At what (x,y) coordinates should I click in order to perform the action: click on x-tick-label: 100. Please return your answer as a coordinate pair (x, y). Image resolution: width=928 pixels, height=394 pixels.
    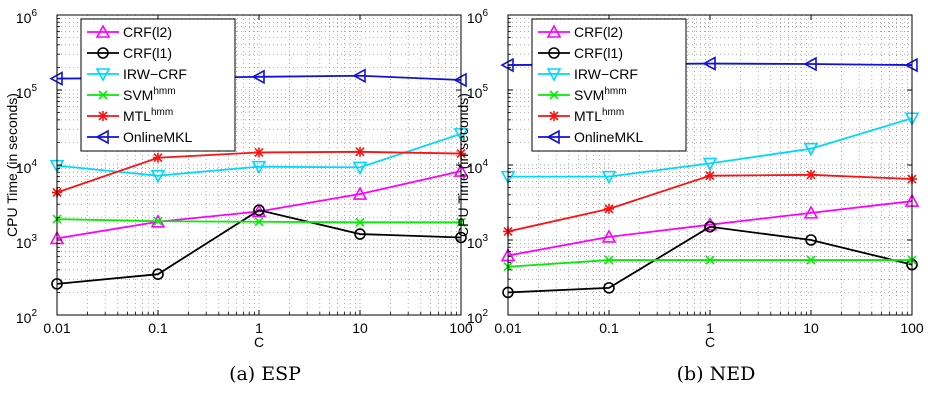
    Looking at the image, I should click on (461, 328).